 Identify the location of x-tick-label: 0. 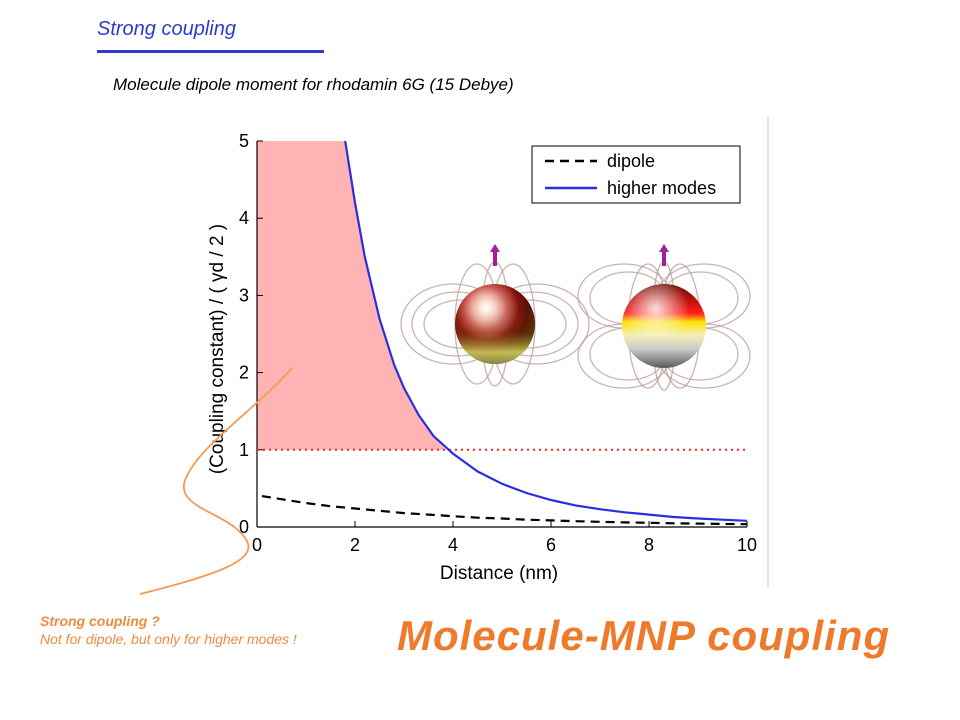
(257, 545).